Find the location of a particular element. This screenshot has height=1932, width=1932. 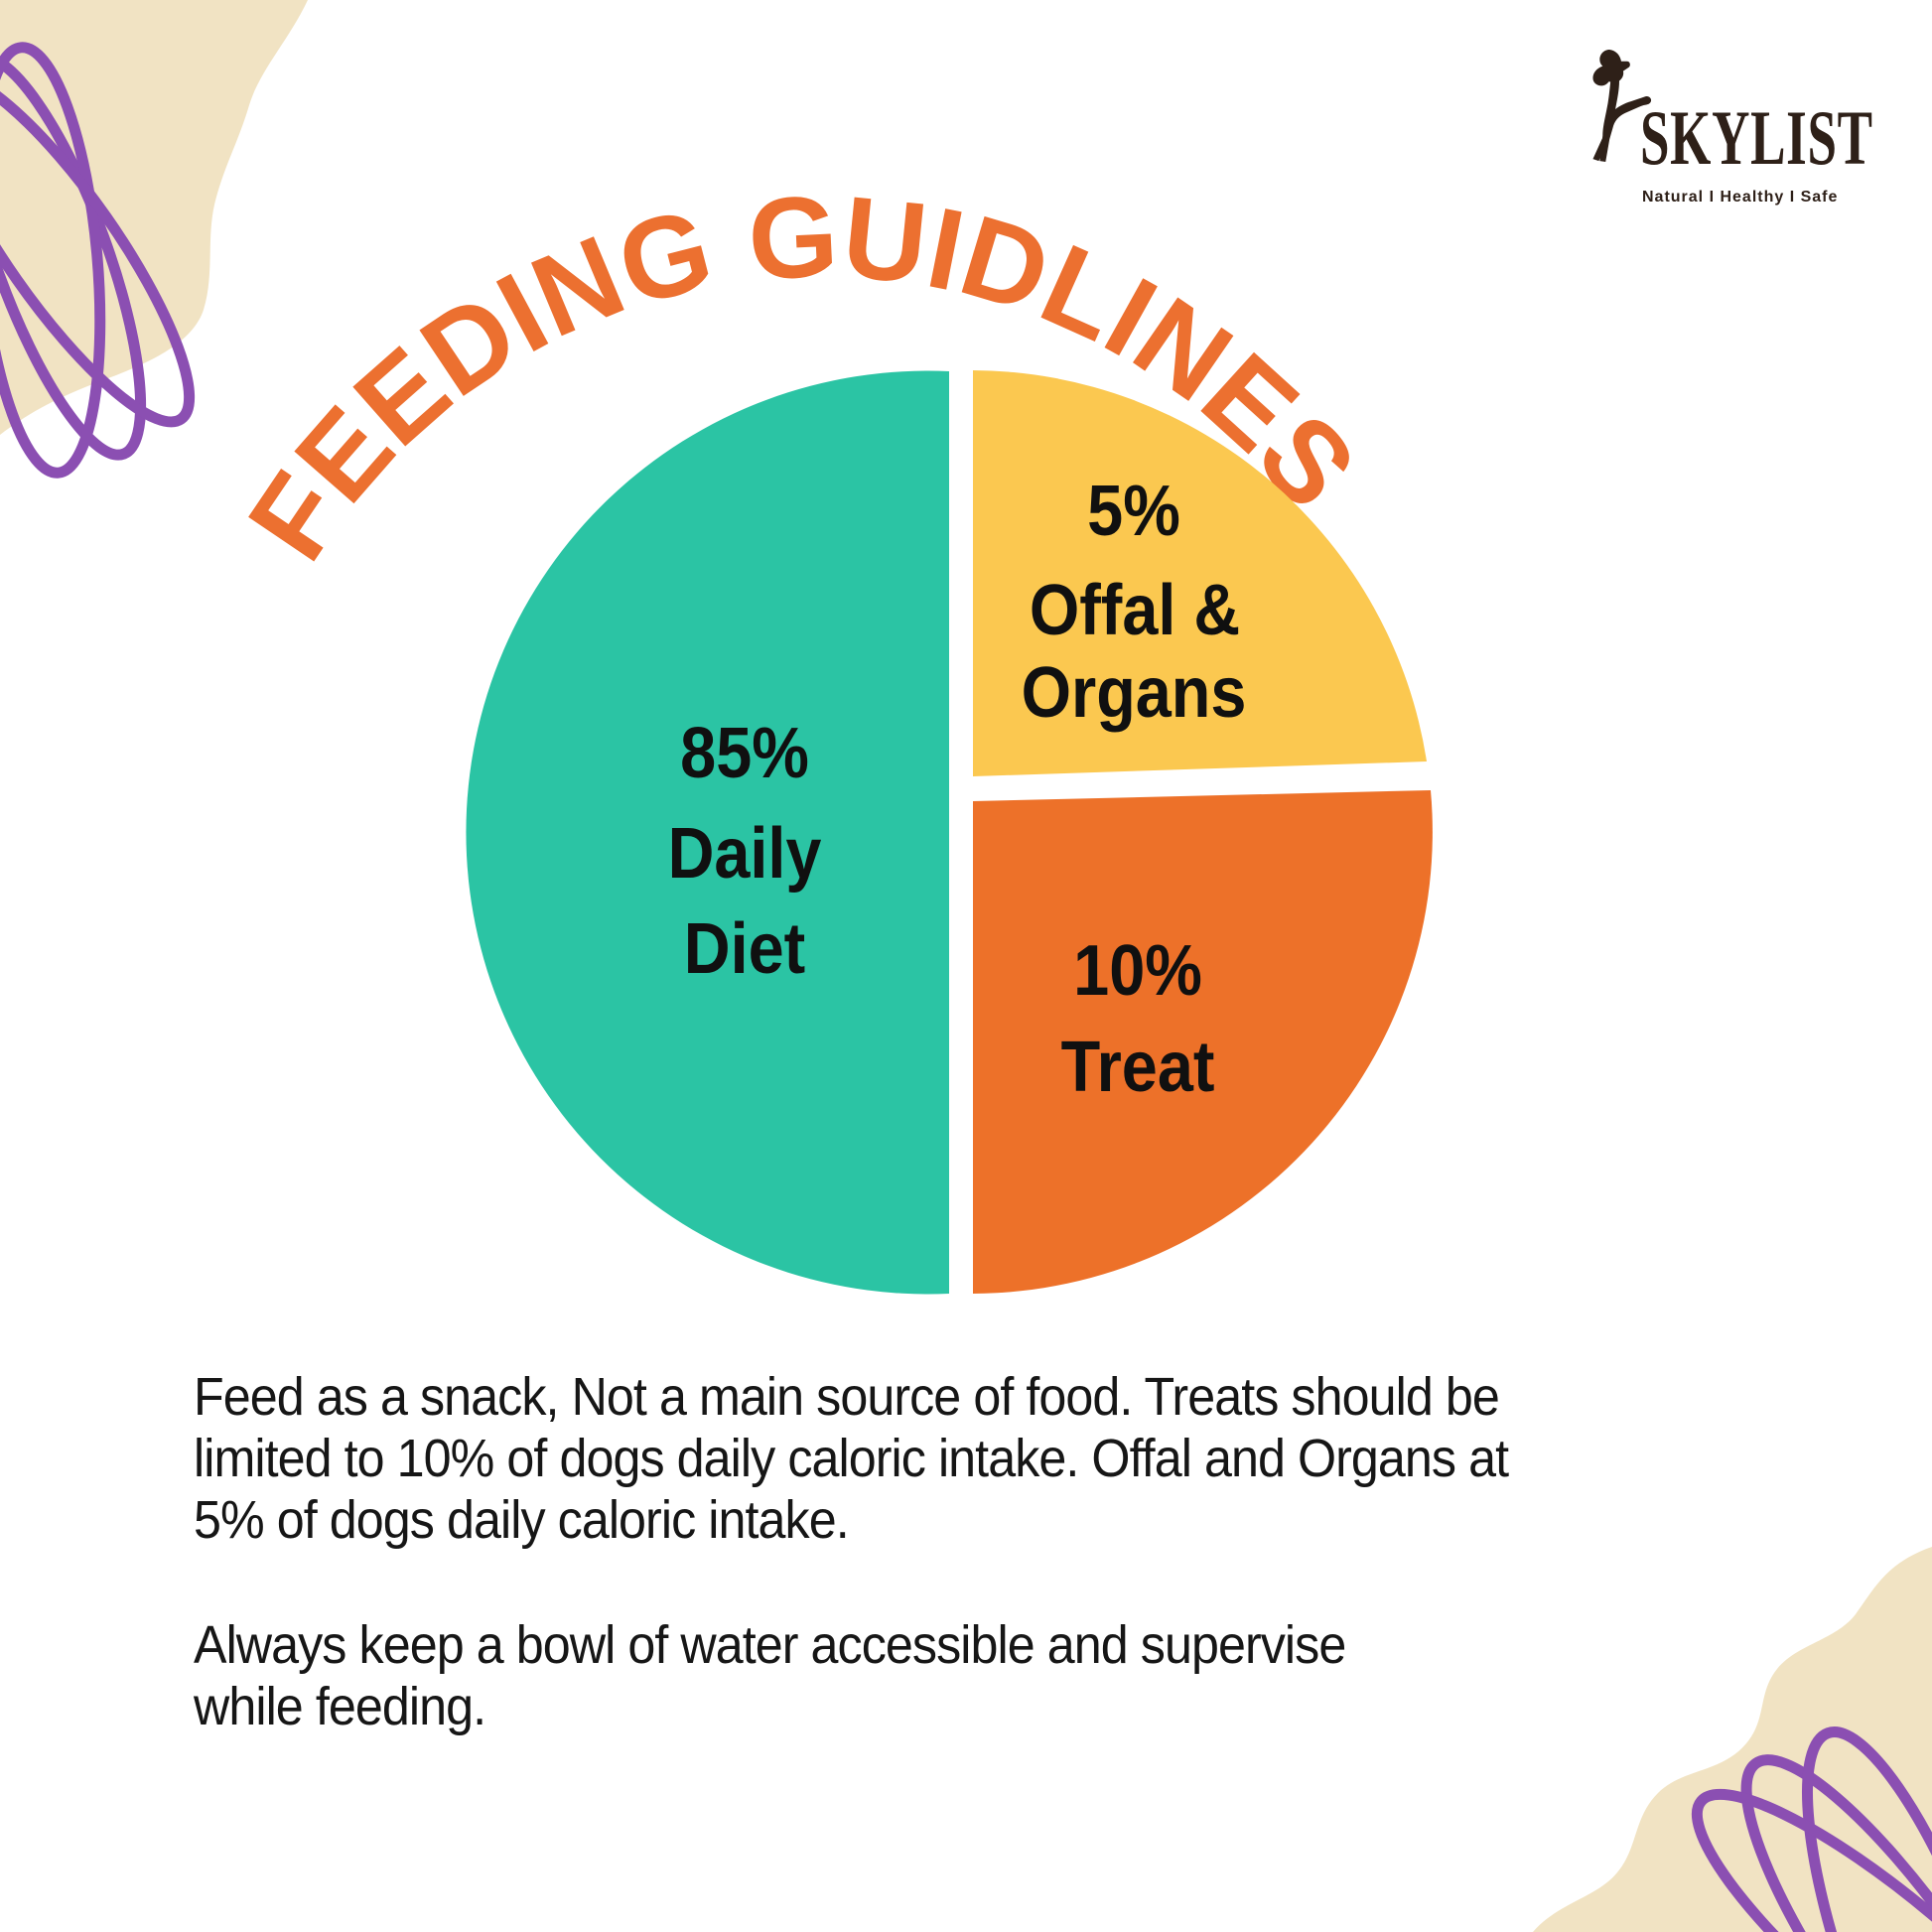

pie-slice-daily-diet is located at coordinates (707, 833).